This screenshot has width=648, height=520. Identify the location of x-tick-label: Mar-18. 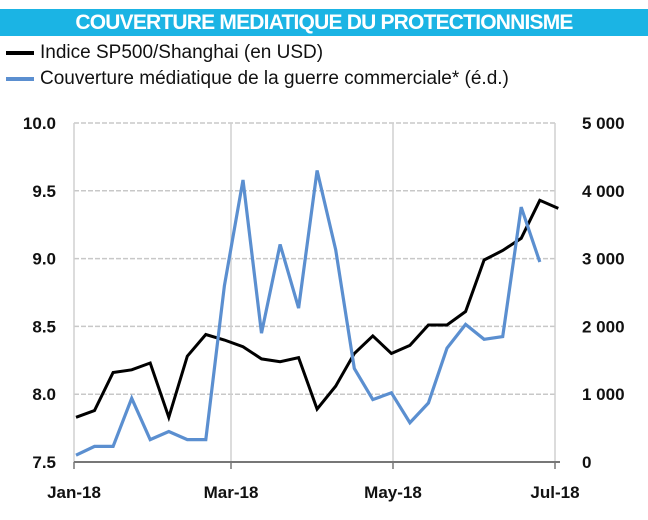
(231, 492).